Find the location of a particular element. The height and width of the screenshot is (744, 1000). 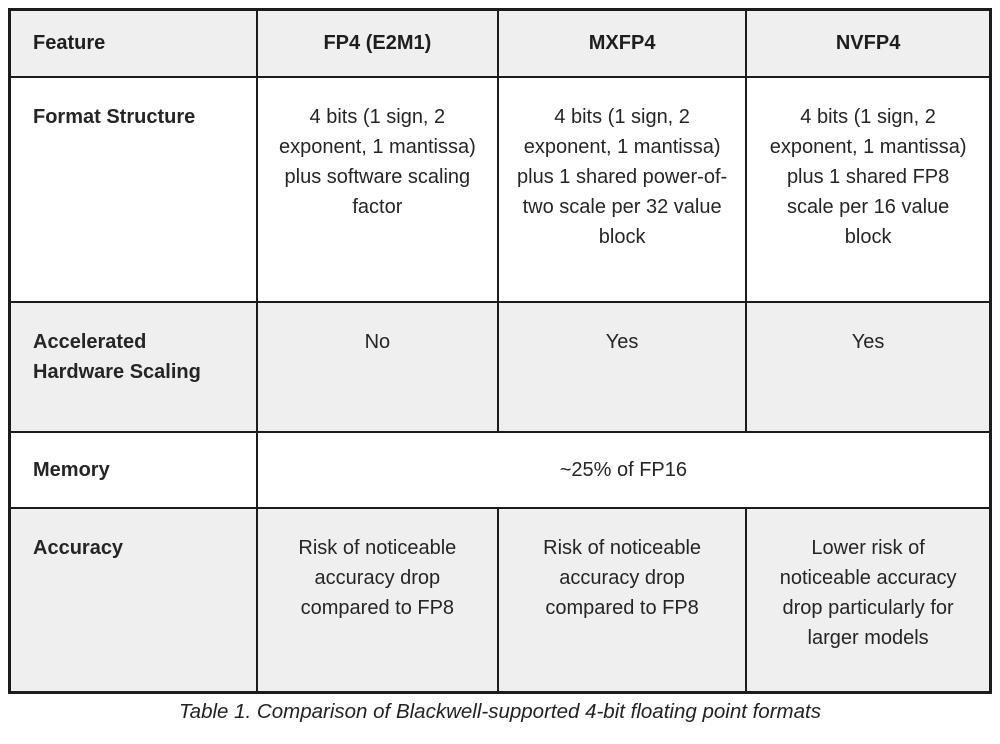

table-row-memory: Memory ~25% of FP16 is located at coordinates (500, 469).